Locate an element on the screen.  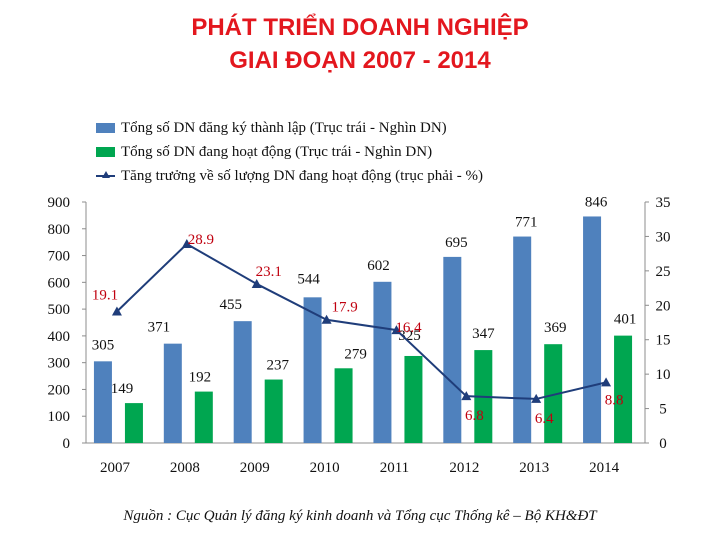
left-tick-label: 200 is located at coordinates (59, 390).